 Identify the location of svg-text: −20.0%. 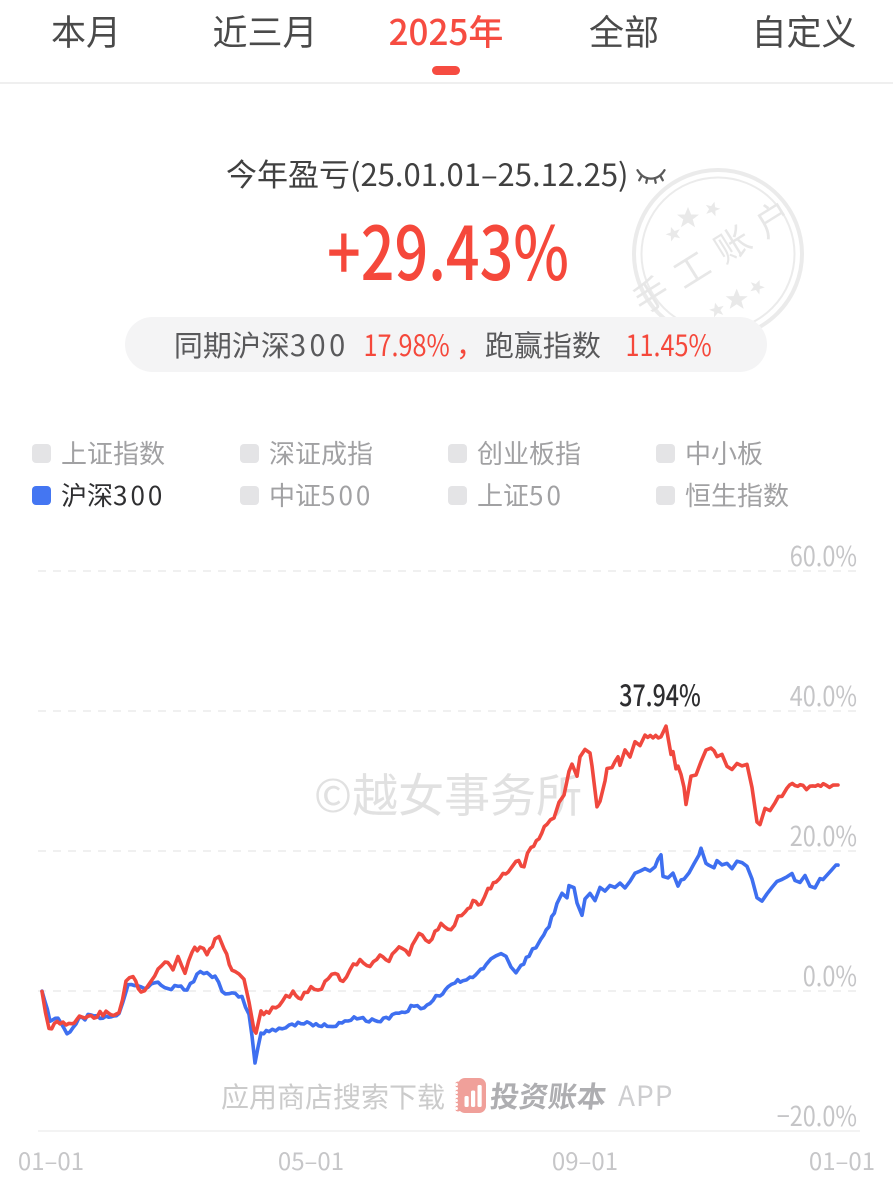
(817, 1115).